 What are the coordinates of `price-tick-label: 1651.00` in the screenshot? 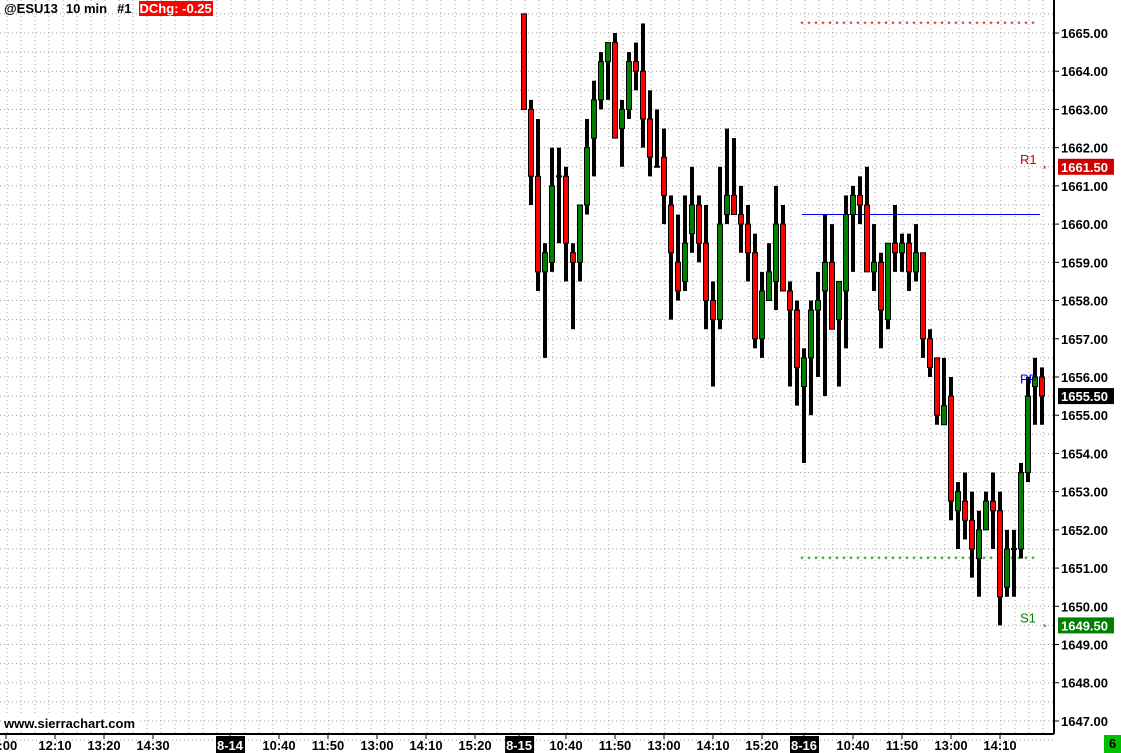 It's located at (1084, 568).